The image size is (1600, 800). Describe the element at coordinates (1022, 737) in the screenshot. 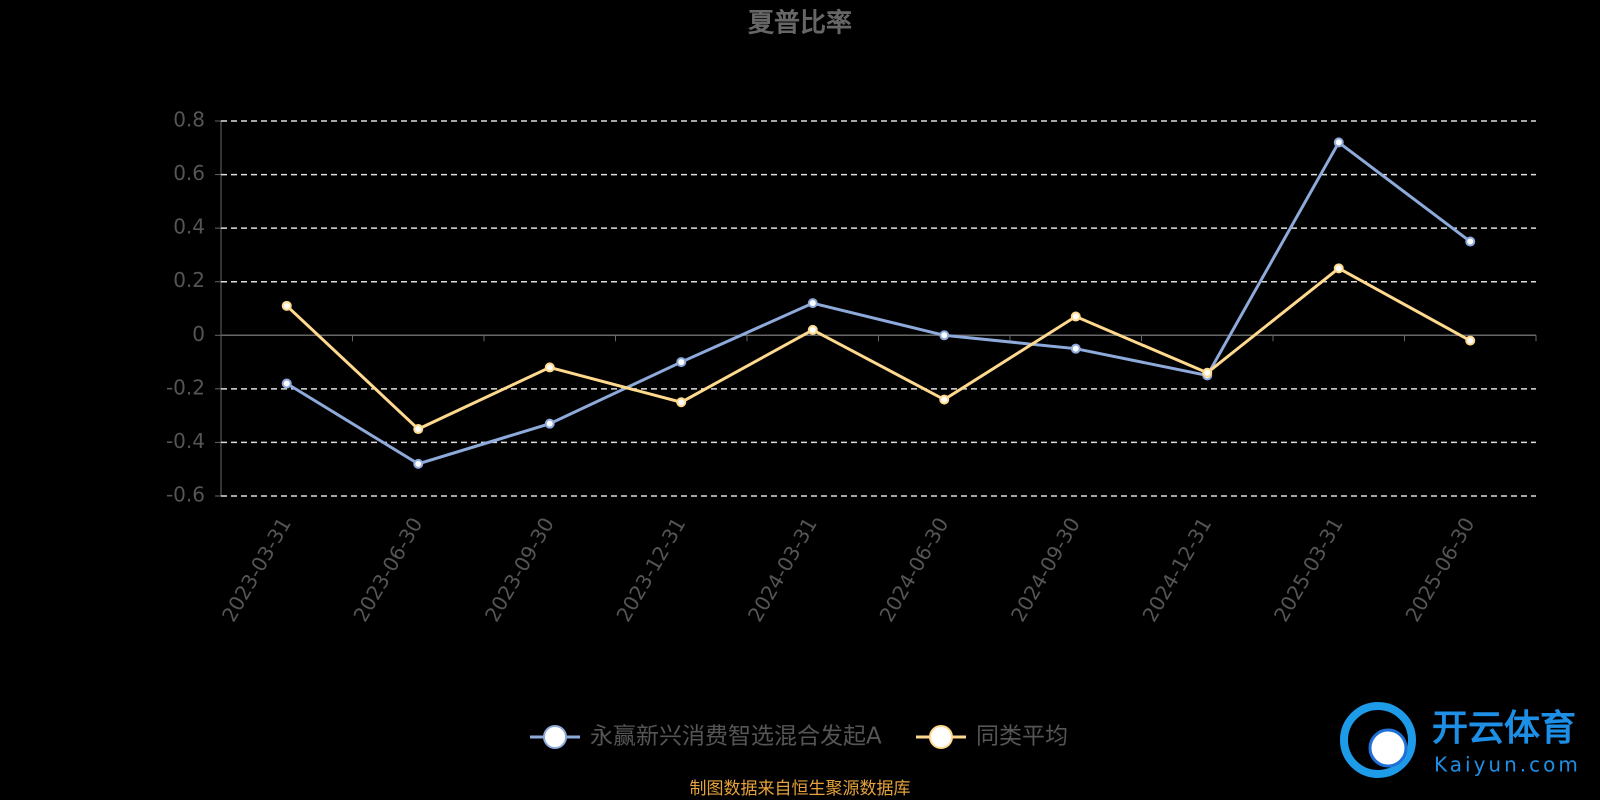

I see `legend-label: 同类平均` at that location.